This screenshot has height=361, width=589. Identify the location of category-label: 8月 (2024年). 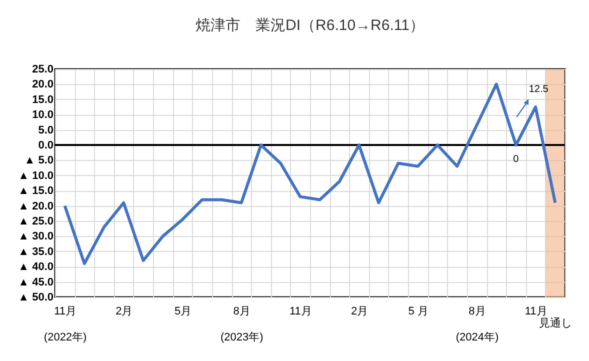
(477, 325).